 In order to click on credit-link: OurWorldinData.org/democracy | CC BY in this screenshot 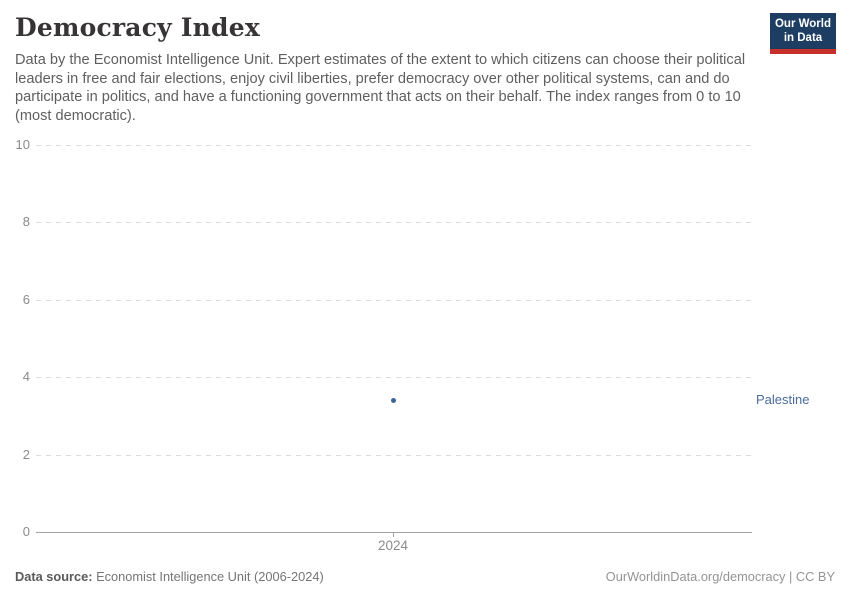, I will do `click(720, 576)`.